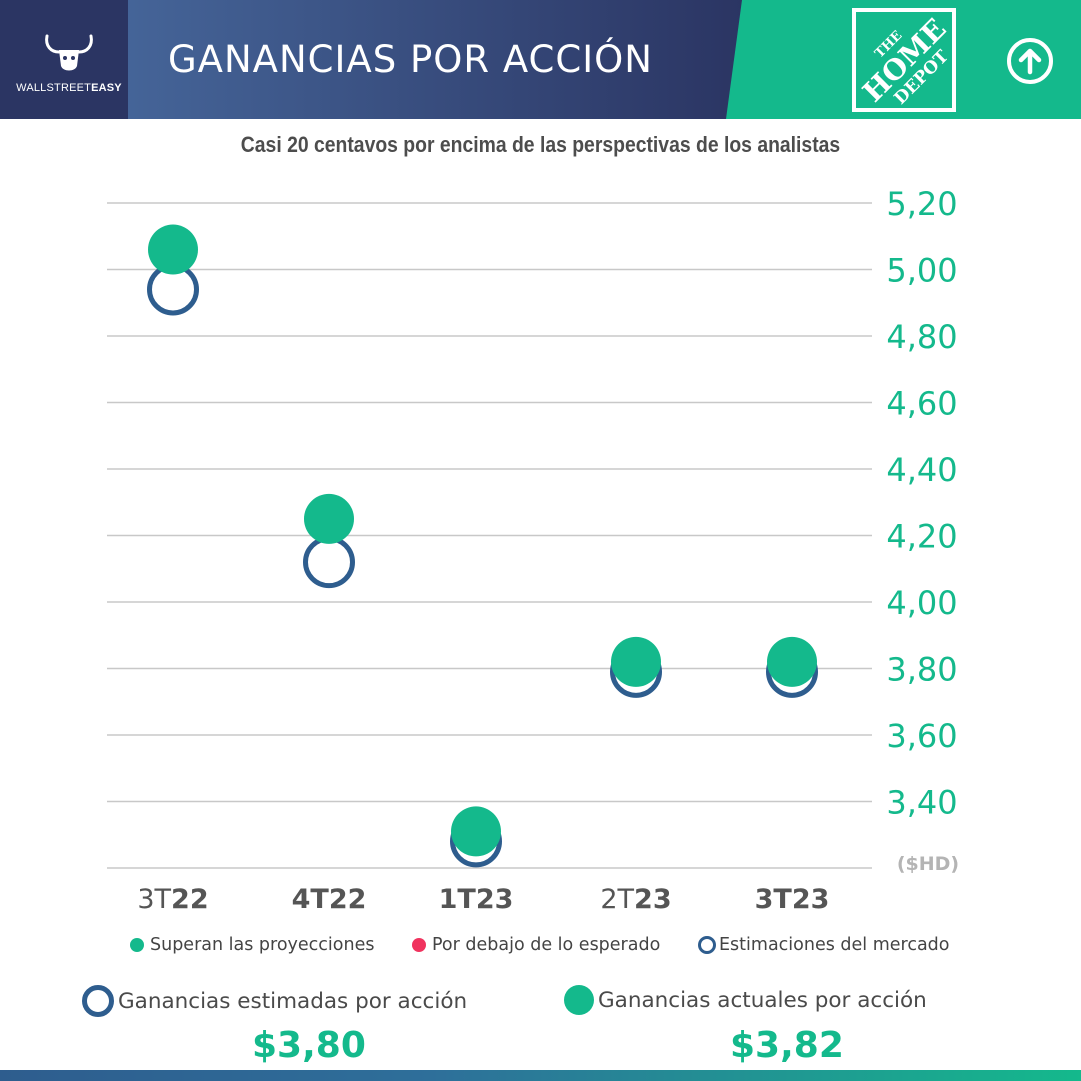 The height and width of the screenshot is (1081, 1081). I want to click on actual-dot-icon, so click(579, 1000).